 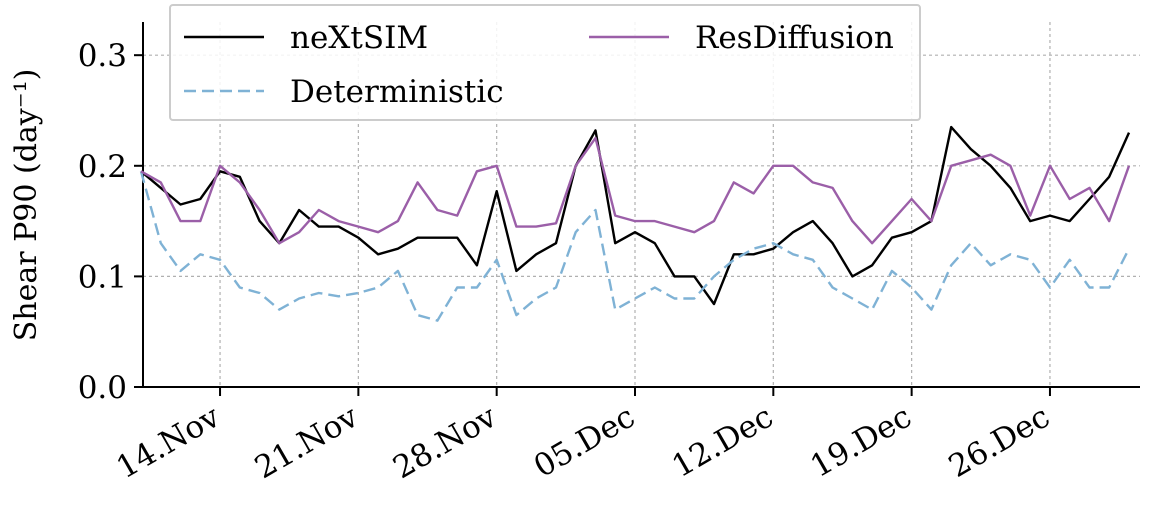 I want to click on legend-label: Deterministic, so click(x=397, y=92).